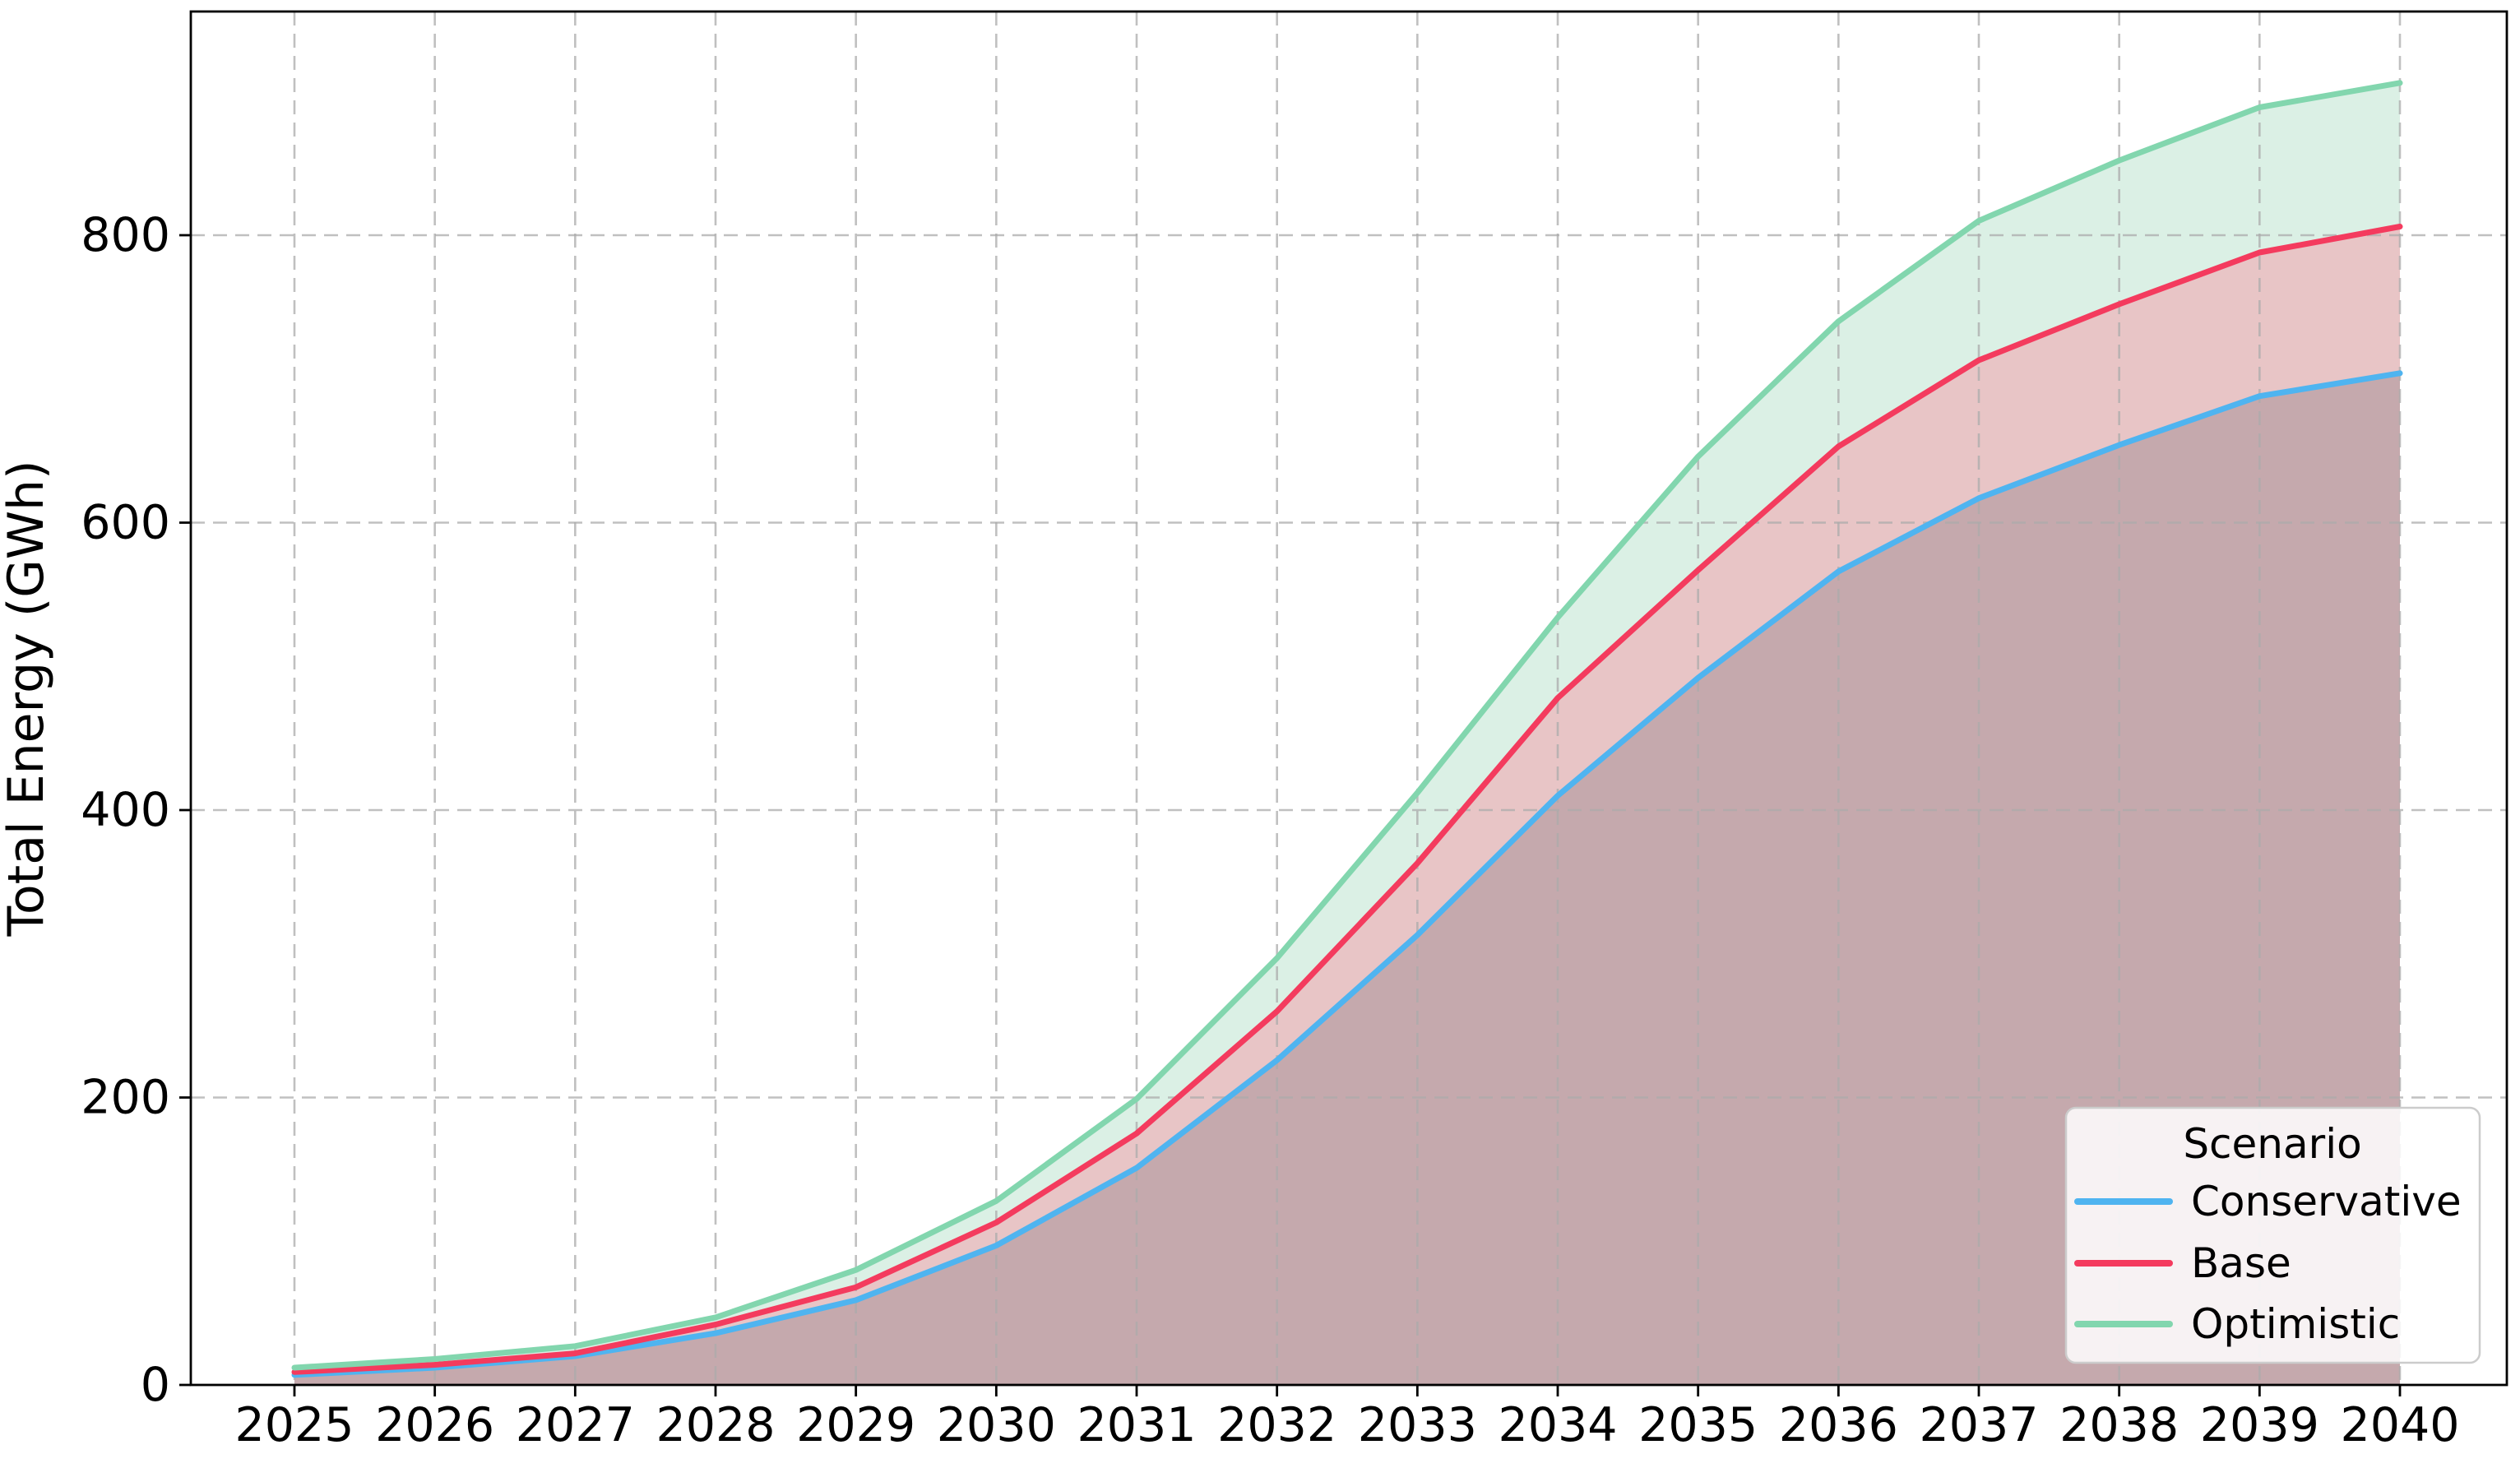 This screenshot has width=2520, height=1468. What do you see at coordinates (2272, 1144) in the screenshot?
I see `legend-title: Scenario` at bounding box center [2272, 1144].